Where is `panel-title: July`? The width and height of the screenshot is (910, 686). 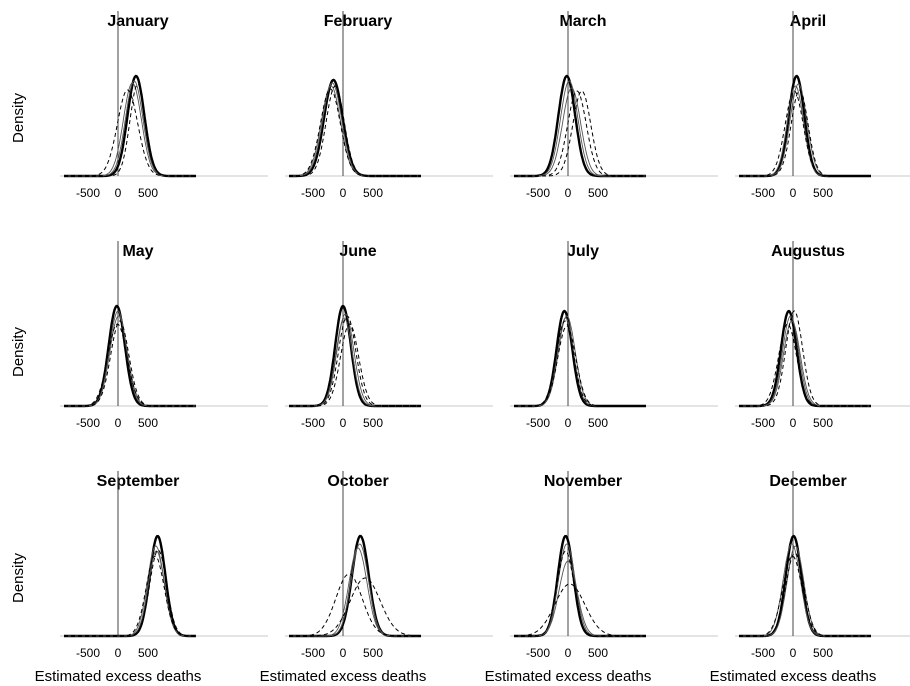
panel-title: July is located at coordinates (583, 251).